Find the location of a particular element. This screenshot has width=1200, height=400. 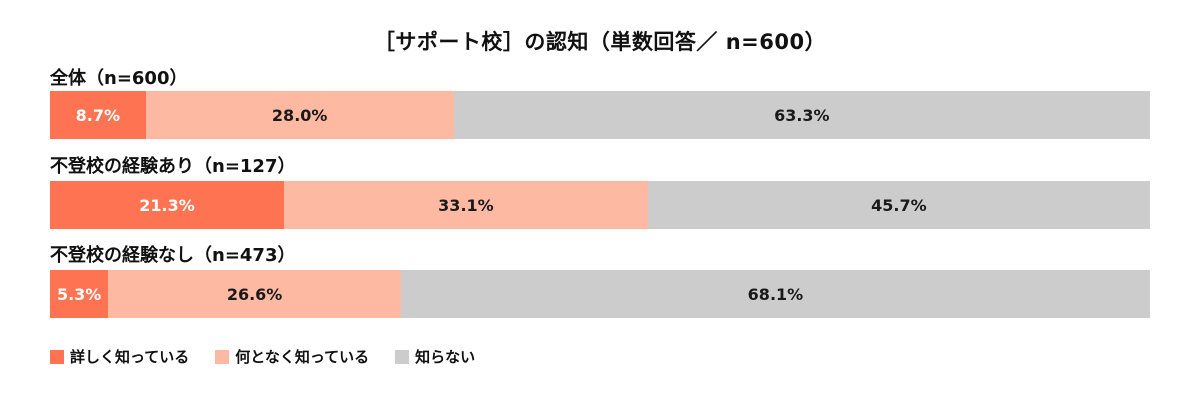

legend-label: 何となく知っている is located at coordinates (302, 357).